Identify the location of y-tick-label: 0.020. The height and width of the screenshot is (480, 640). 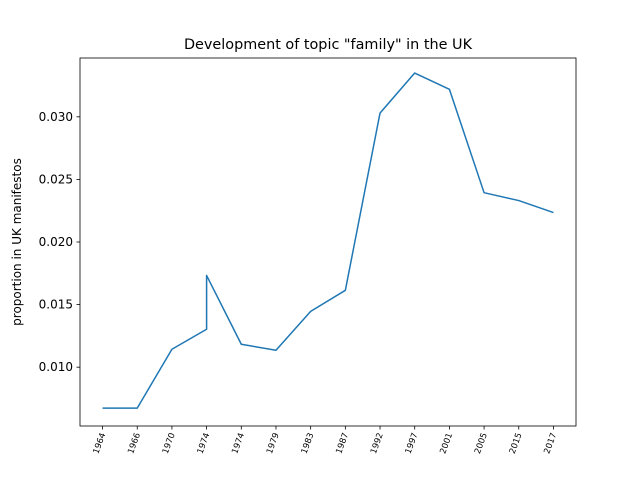
(56, 242).